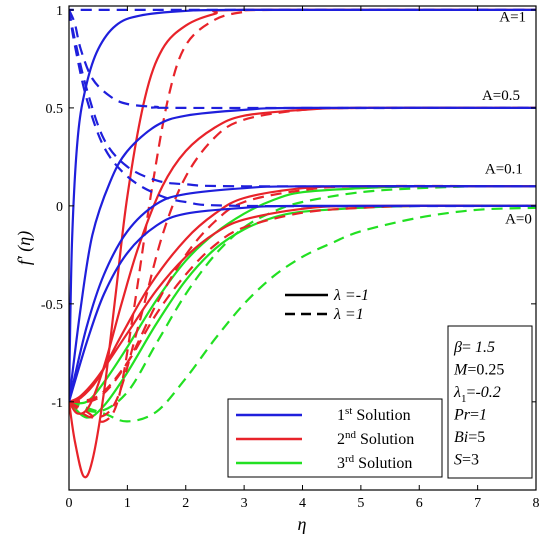 Image resolution: width=550 pixels, height=547 pixels. Describe the element at coordinates (474, 347) in the screenshot. I see `parameter-entry: β= 1.5` at that location.